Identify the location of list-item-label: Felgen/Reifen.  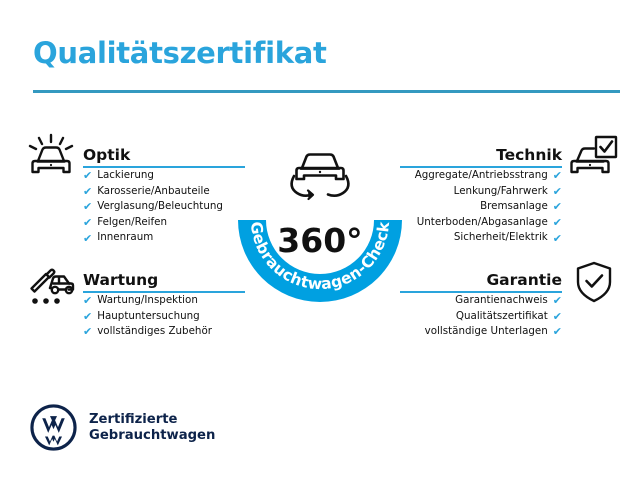
(132, 221).